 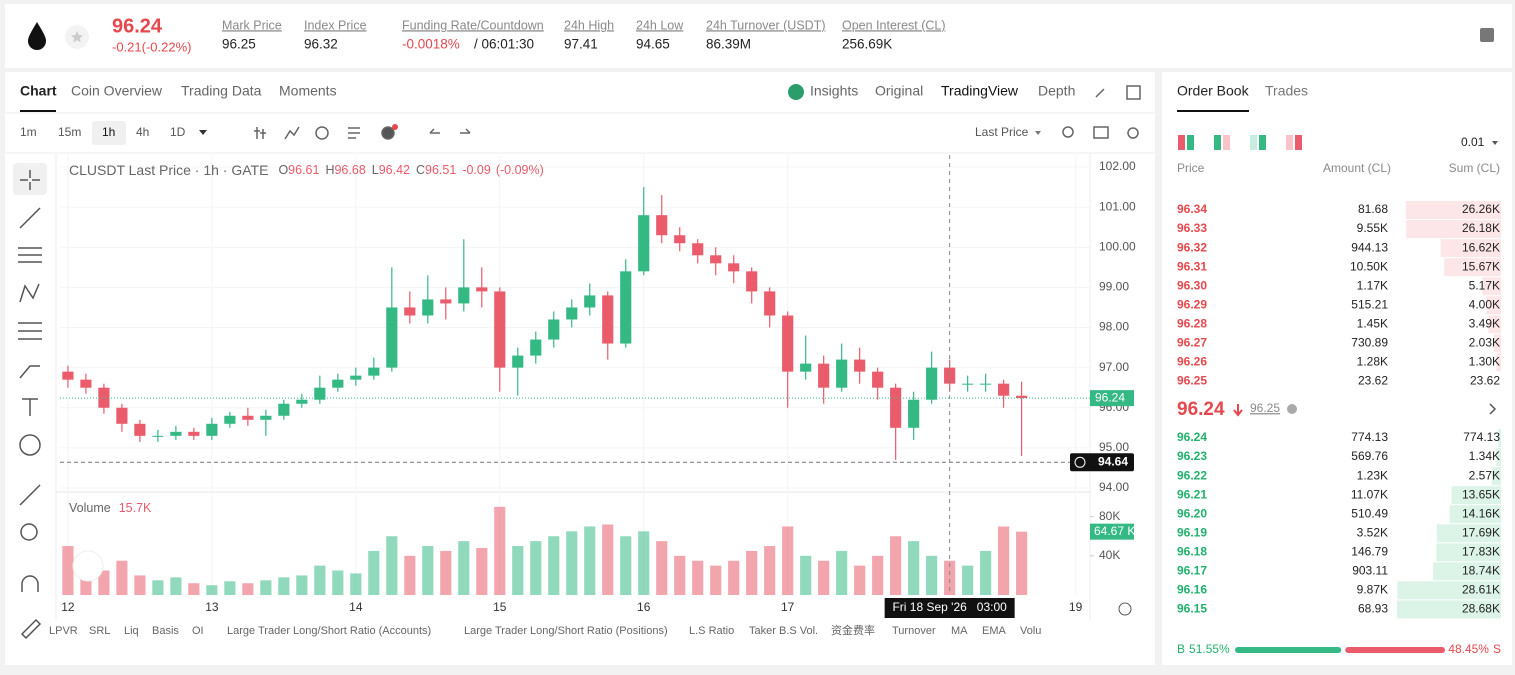 What do you see at coordinates (1192, 381) in the screenshot?
I see `price: 96.25` at bounding box center [1192, 381].